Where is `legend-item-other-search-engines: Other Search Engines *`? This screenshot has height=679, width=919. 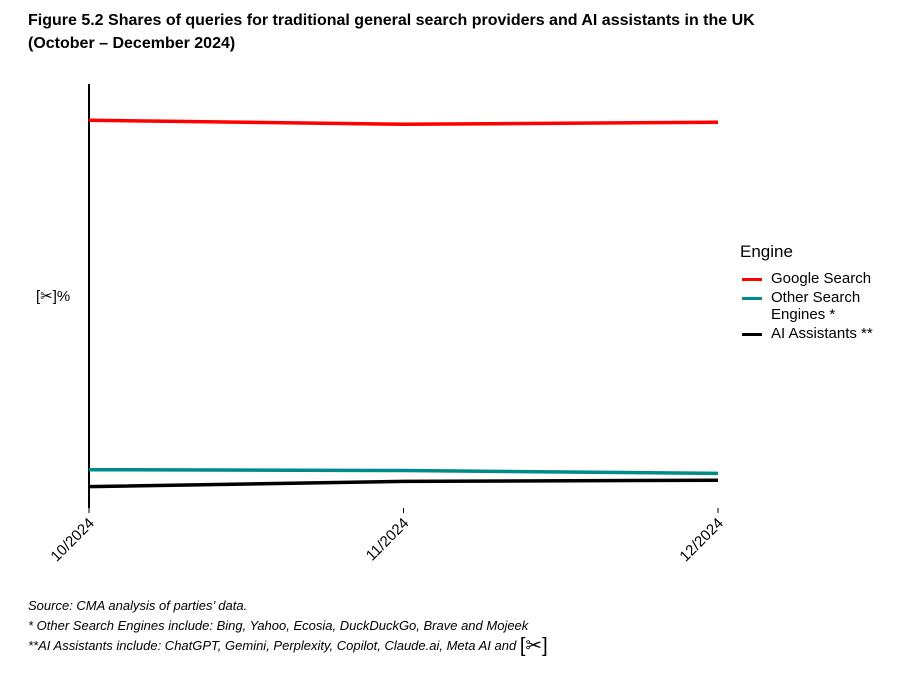 legend-item-other-search-engines: Other Search Engines * is located at coordinates (827, 306).